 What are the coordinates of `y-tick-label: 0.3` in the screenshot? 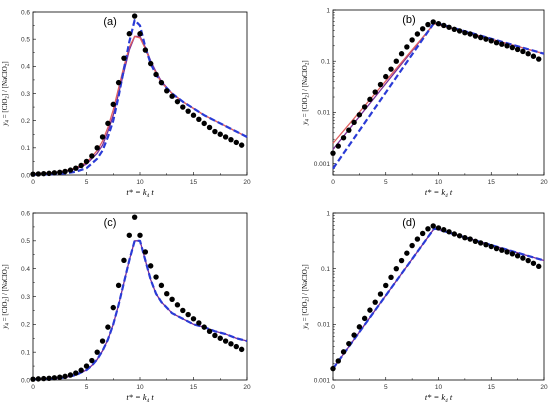 It's located at (25, 94).